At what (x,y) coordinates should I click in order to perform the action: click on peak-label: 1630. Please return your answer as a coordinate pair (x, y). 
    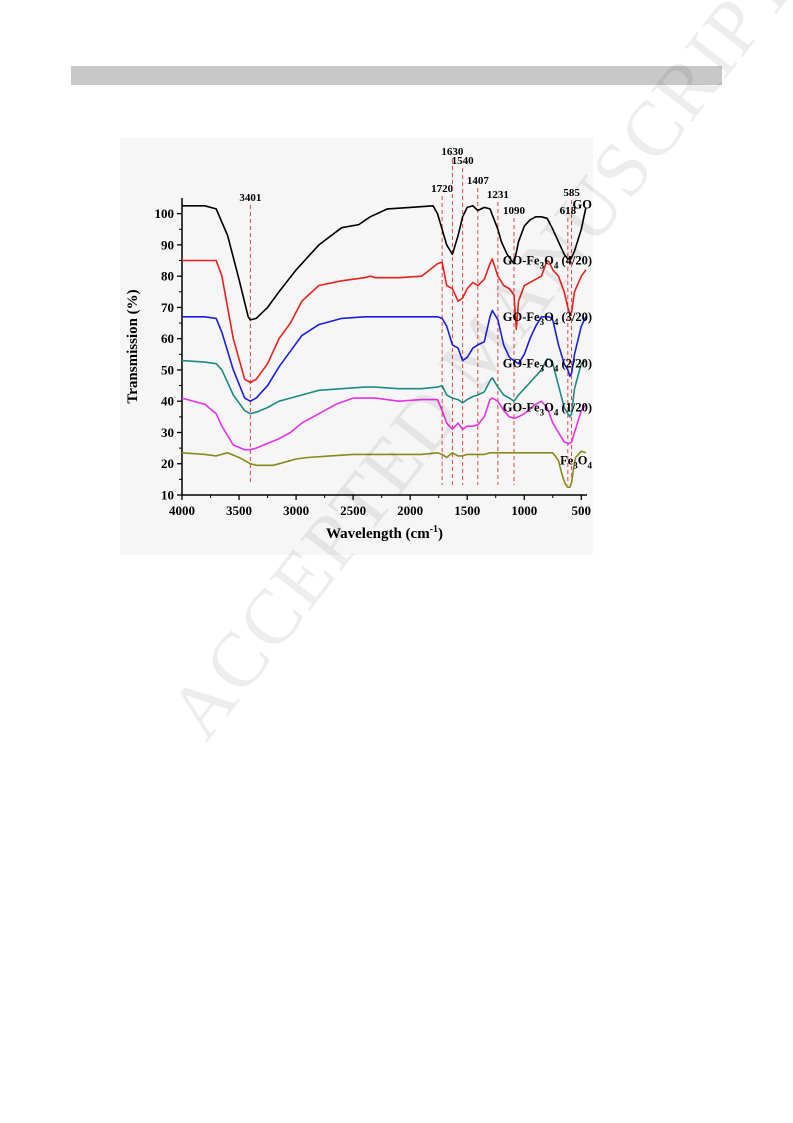
    Looking at the image, I should click on (452, 152).